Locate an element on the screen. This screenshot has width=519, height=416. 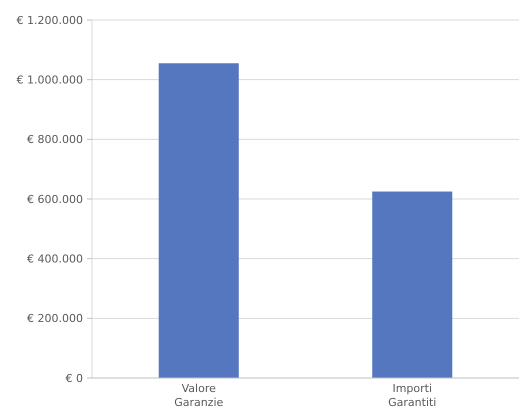
y-tick-label: € 600.000 is located at coordinates (55, 199).